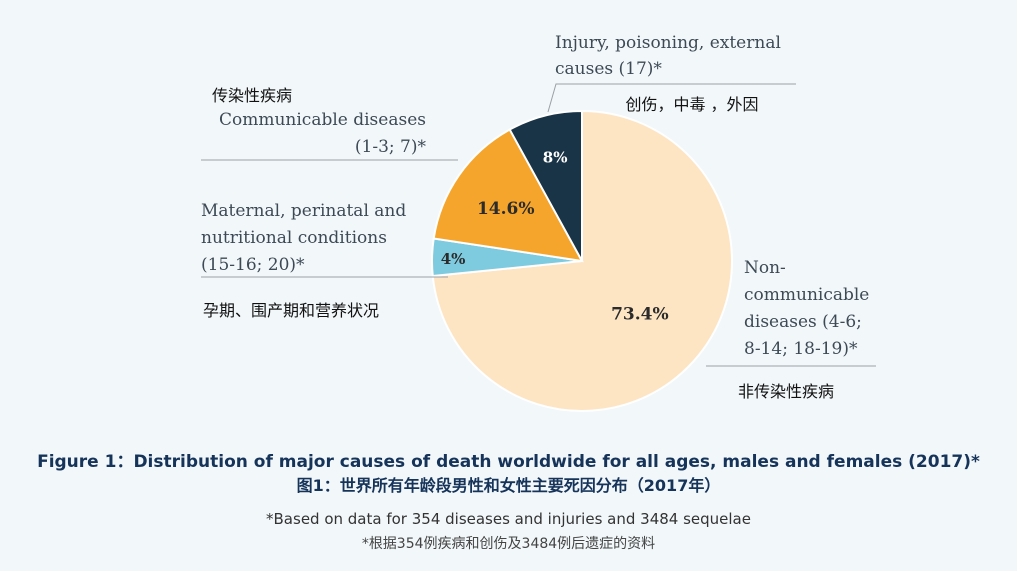 This screenshot has width=1017, height=571. What do you see at coordinates (803, 322) in the screenshot?
I see `slice-label-noncommunicable: diseases (4-6;` at bounding box center [803, 322].